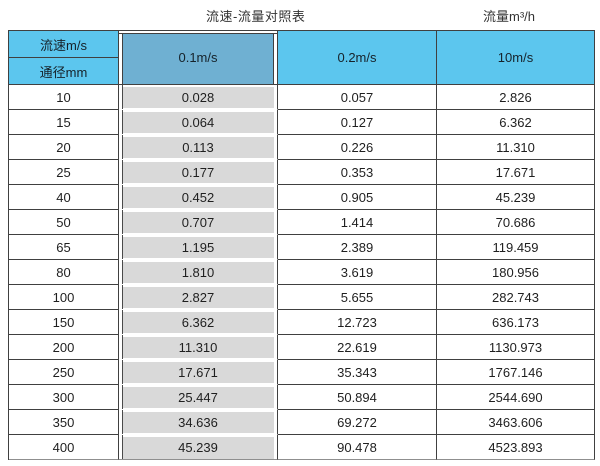 This screenshot has width=600, height=466. I want to click on flow-value-cell-0-1ms: 17.671, so click(198, 372).